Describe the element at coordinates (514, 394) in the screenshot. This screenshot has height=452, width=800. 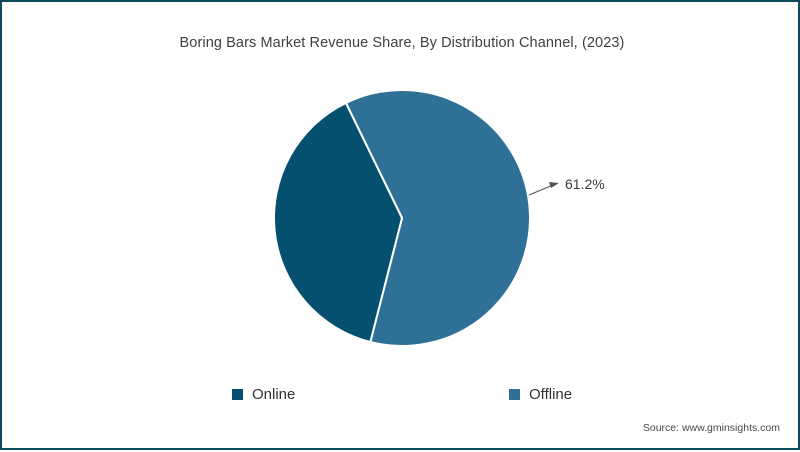
I see `legend-swatch-offline-icon` at that location.